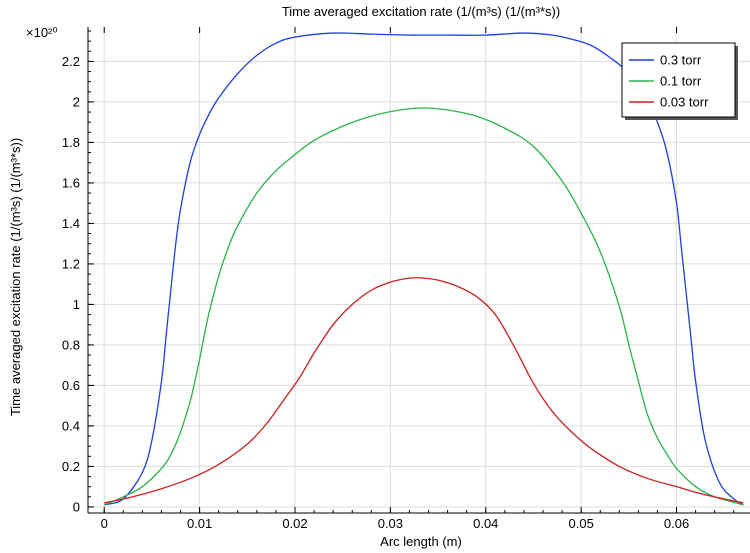 This screenshot has height=553, width=750. I want to click on y-tick-label: 2.2, so click(71, 61).